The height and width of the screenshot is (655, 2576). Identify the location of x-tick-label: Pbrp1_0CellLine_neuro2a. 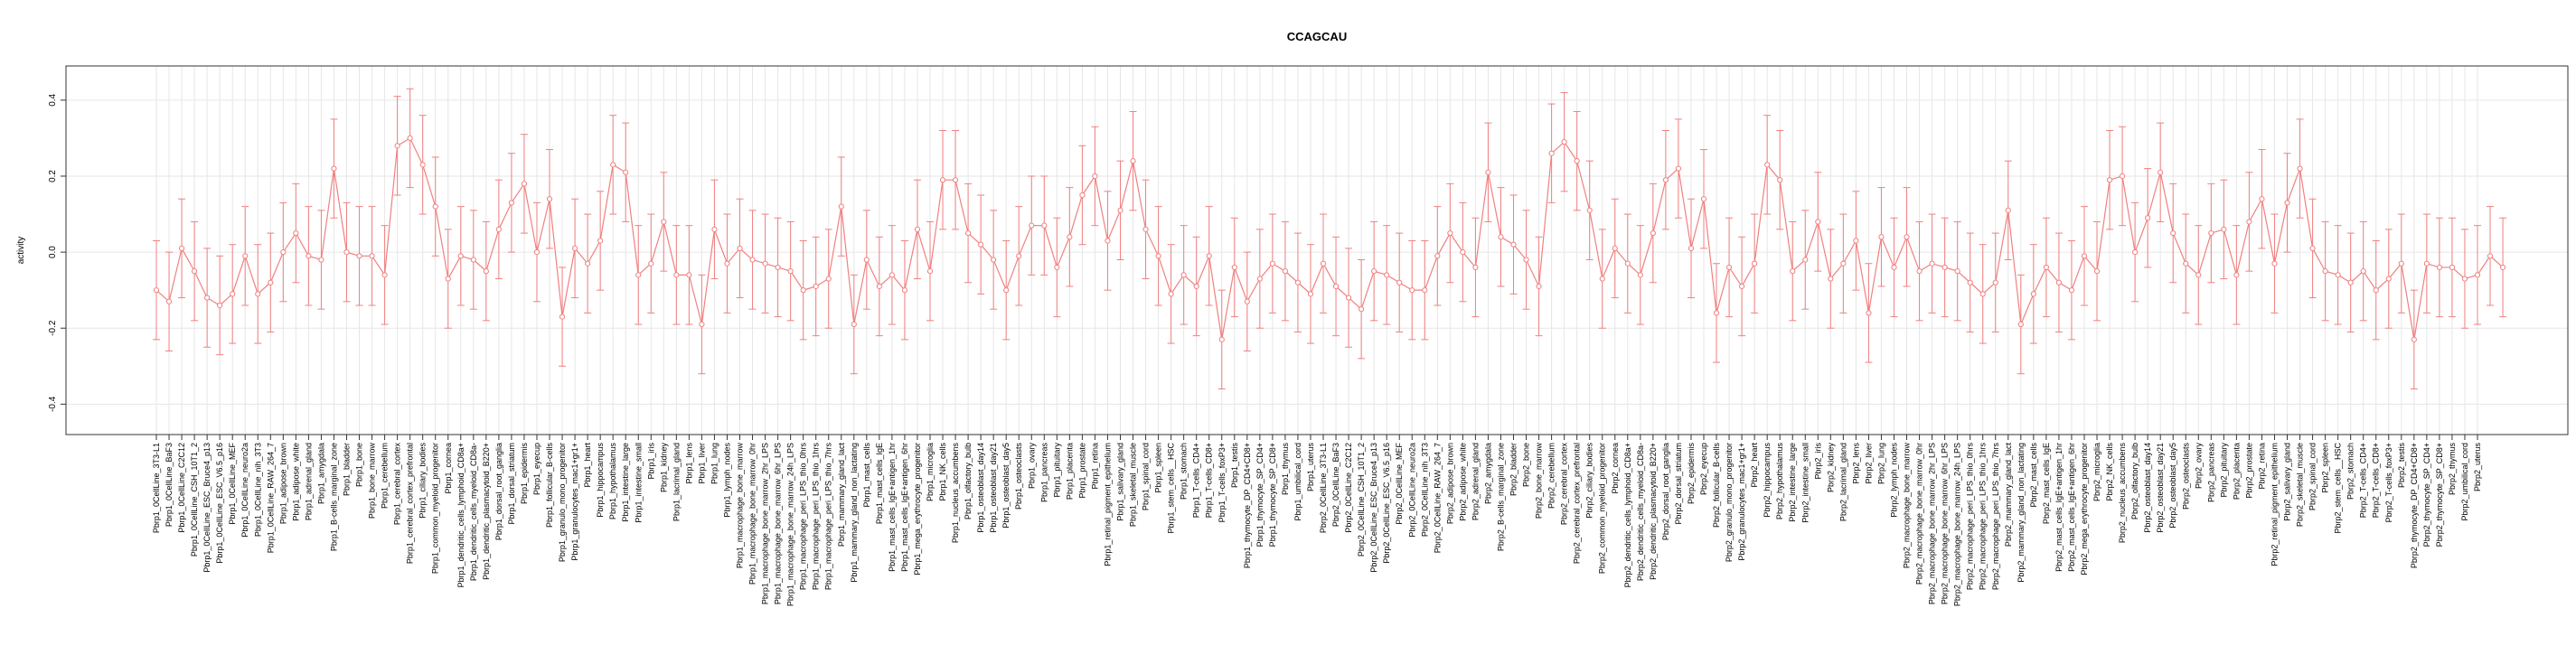
(245, 490).